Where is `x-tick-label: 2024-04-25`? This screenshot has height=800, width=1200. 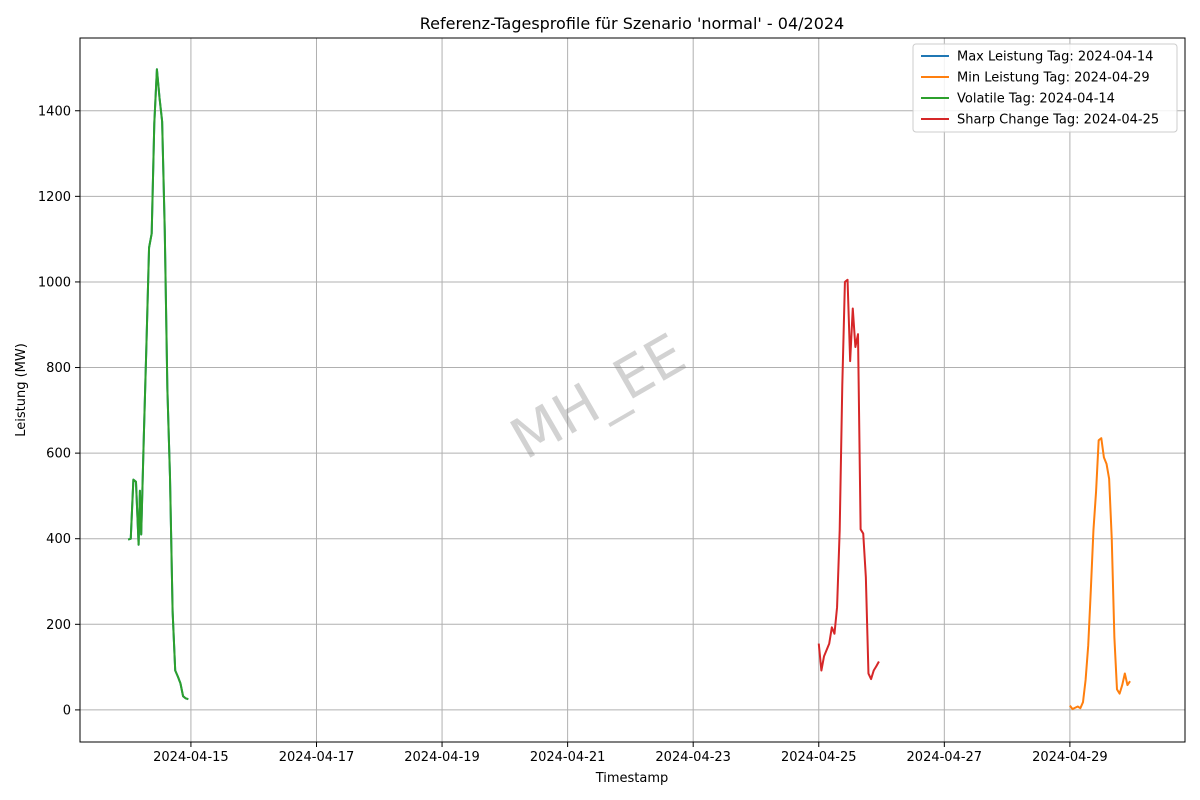 x-tick-label: 2024-04-25 is located at coordinates (819, 757).